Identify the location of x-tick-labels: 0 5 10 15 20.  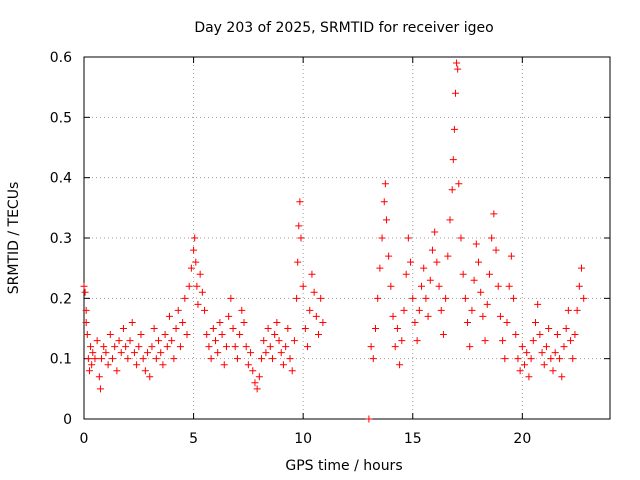
(306, 439).